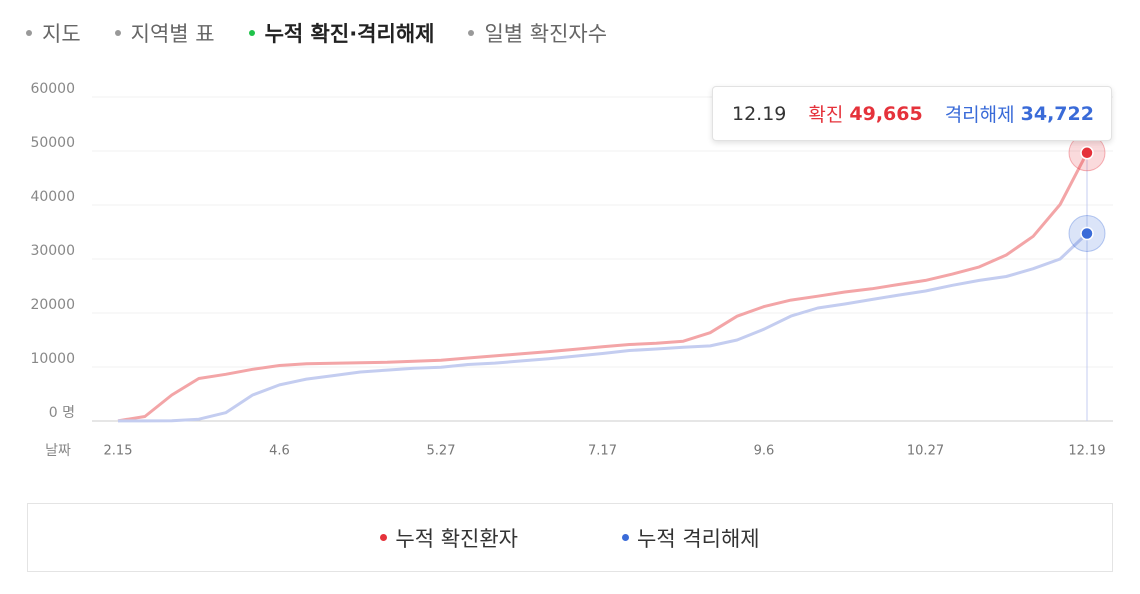 This screenshot has width=1140, height=594. Describe the element at coordinates (602, 451) in the screenshot. I see `x-tick-label: 7.17` at that location.